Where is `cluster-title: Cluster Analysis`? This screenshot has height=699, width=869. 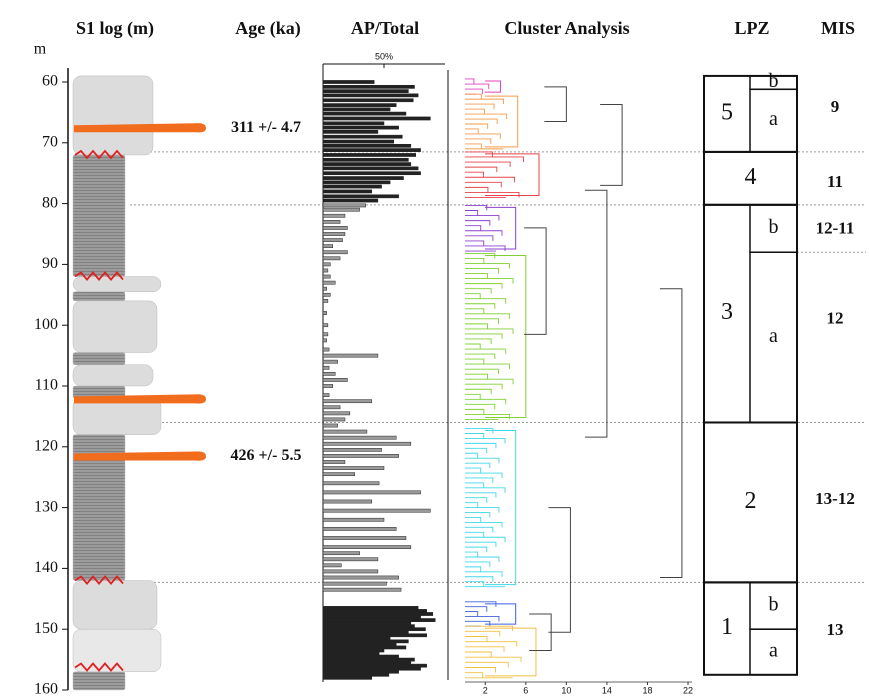 cluster-title: Cluster Analysis is located at coordinates (566, 28).